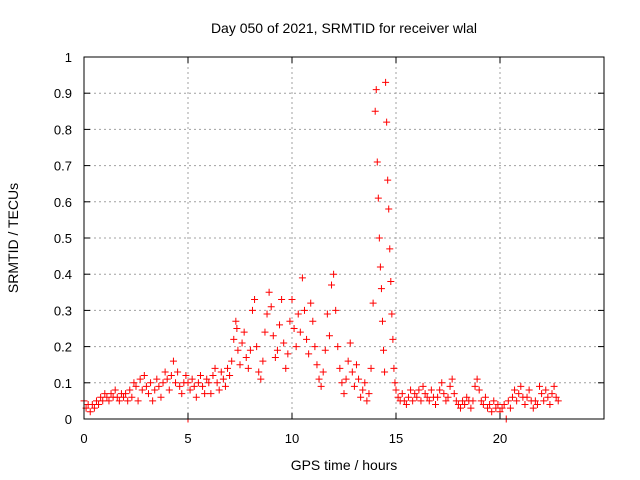 This screenshot has width=640, height=480. Describe the element at coordinates (63, 274) in the screenshot. I see `y-tick-label: 0.4` at that location.